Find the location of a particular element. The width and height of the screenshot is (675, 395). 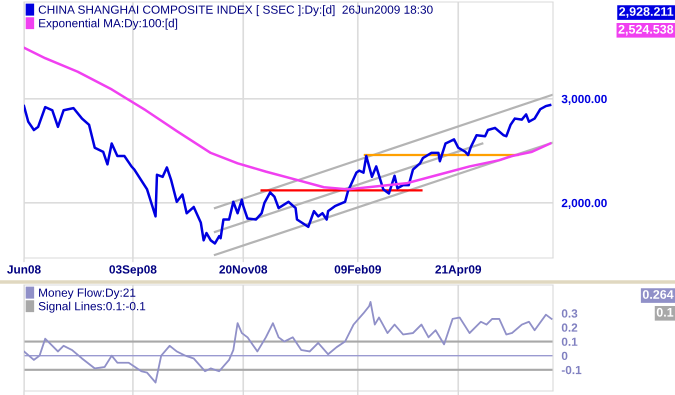

legend-label: CHINA SHANGHAI COMPOSITE INDEX [ SSEC ]:Dy:[d] 26Jun2009 18:30 is located at coordinates (235, 10).